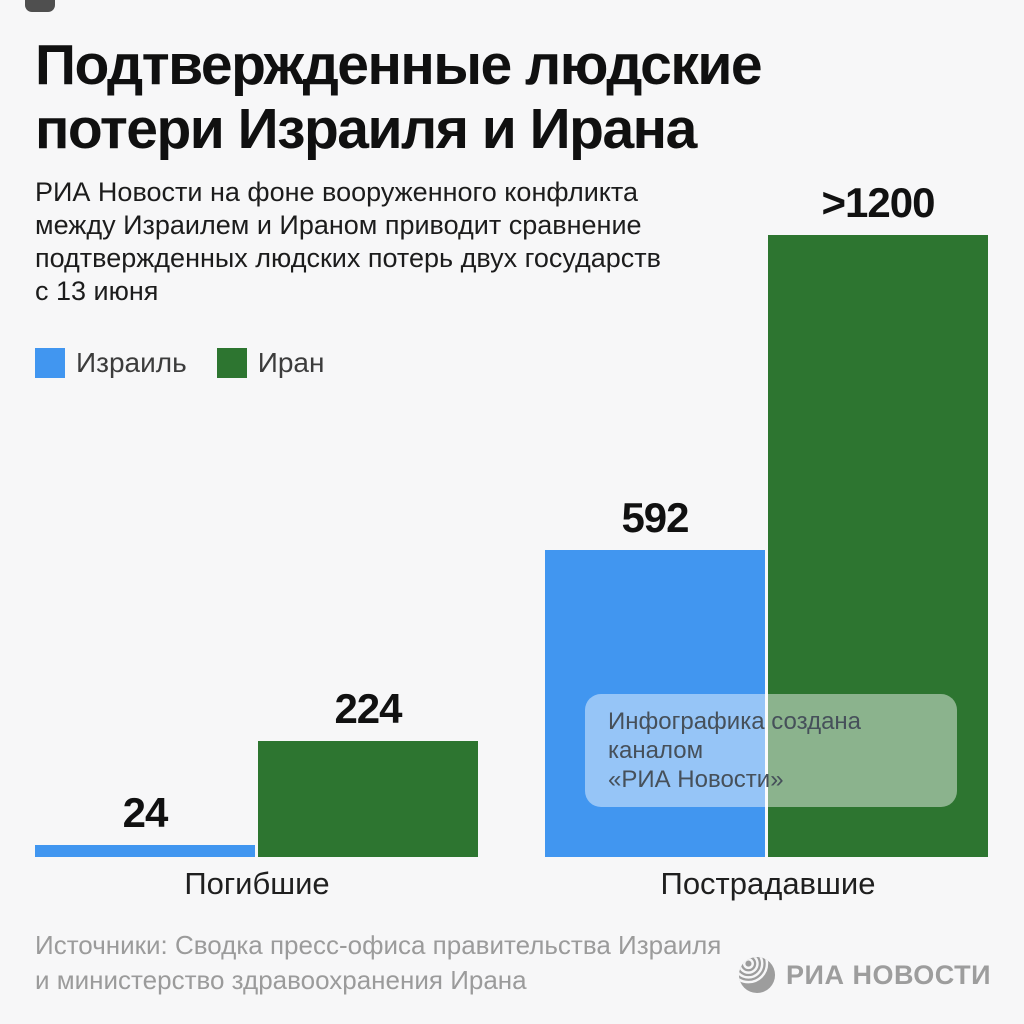 This screenshot has width=1024, height=1024. Describe the element at coordinates (768, 883) in the screenshot. I see `category-label-injured: Пострадавшие` at that location.